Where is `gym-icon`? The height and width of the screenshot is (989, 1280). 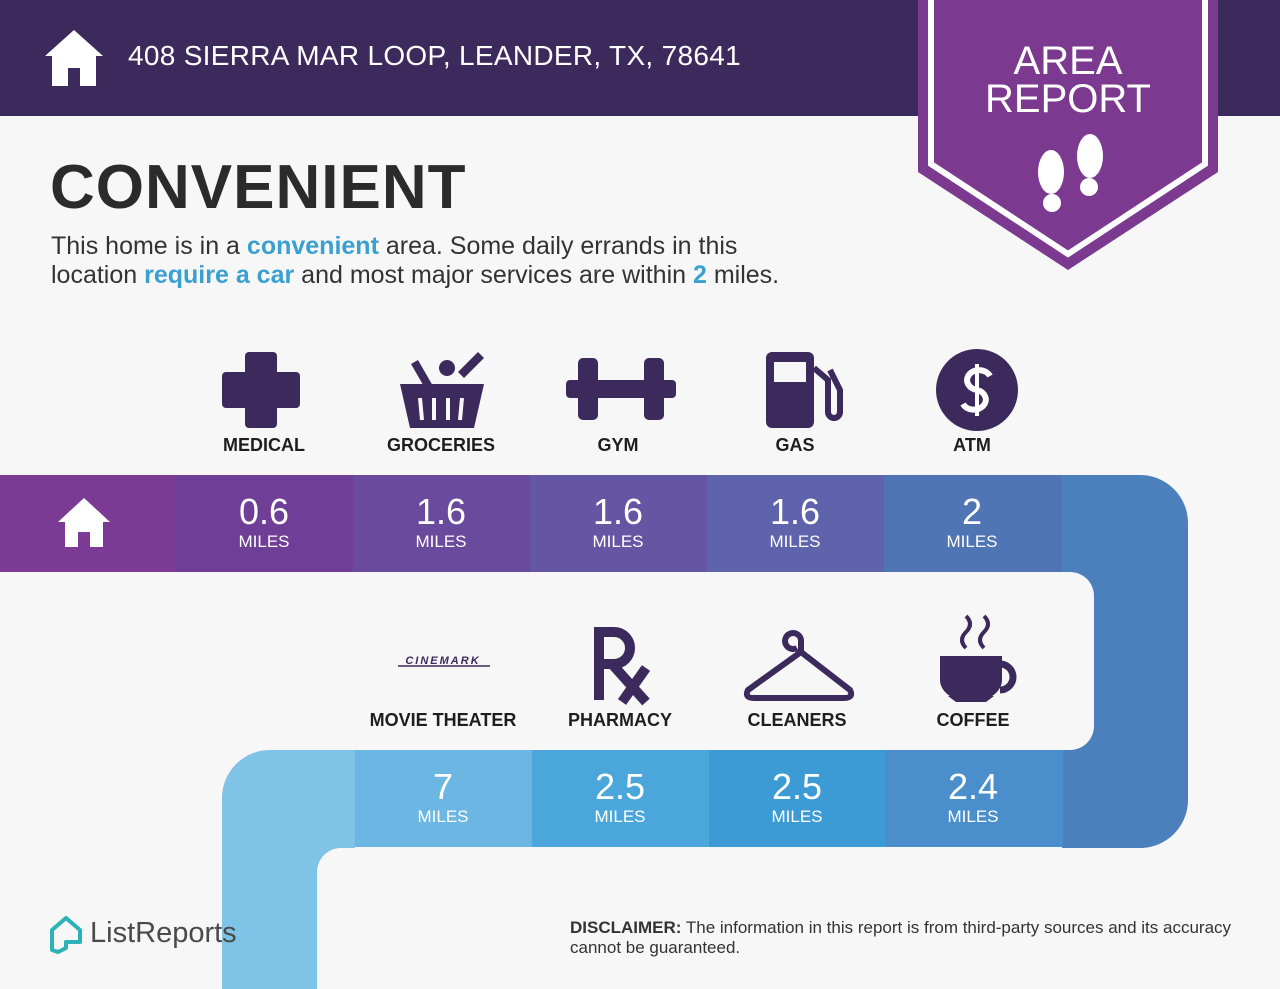
gym-icon is located at coordinates (621, 389).